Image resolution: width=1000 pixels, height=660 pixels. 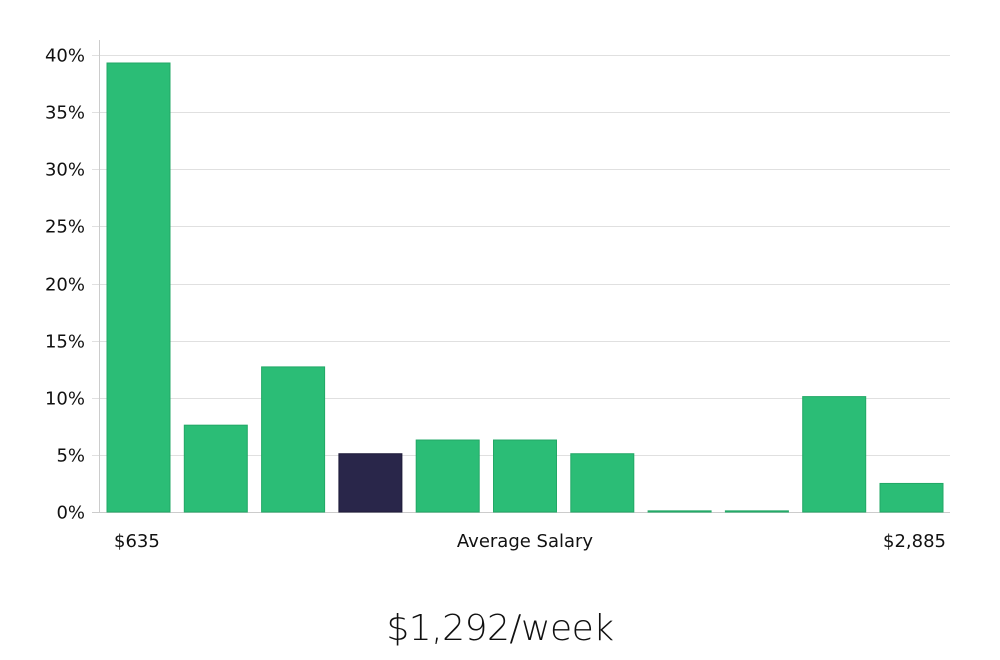 I want to click on x-max-label: $2,885, so click(x=914, y=541).